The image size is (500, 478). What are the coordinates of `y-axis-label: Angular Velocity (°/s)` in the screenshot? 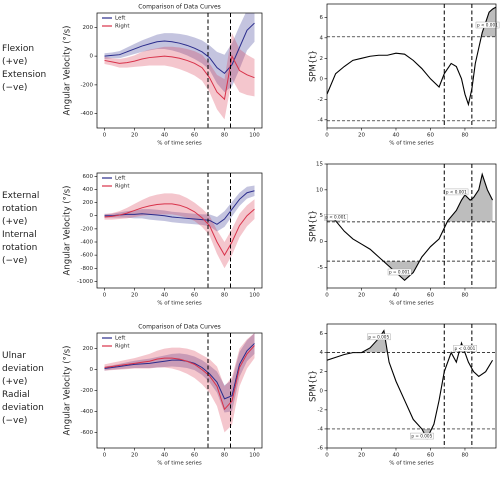 It's located at (68, 71).